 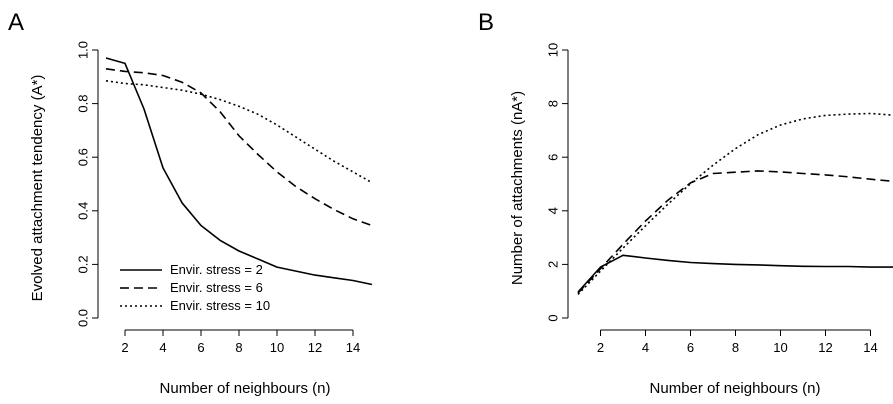 What do you see at coordinates (216, 269) in the screenshot?
I see `legend-solid-label: Envir. stress = 2` at bounding box center [216, 269].